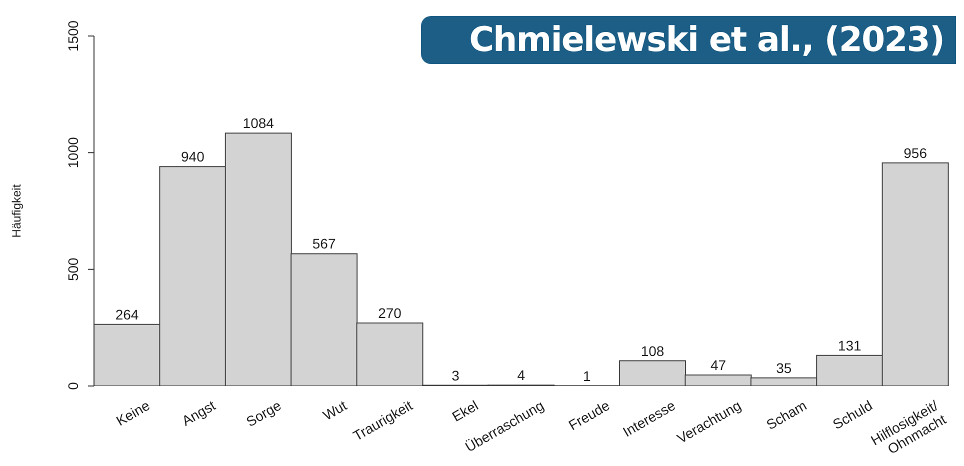 The image size is (964, 466). Describe the element at coordinates (586, 376) in the screenshot. I see `data-label: 1` at that location.